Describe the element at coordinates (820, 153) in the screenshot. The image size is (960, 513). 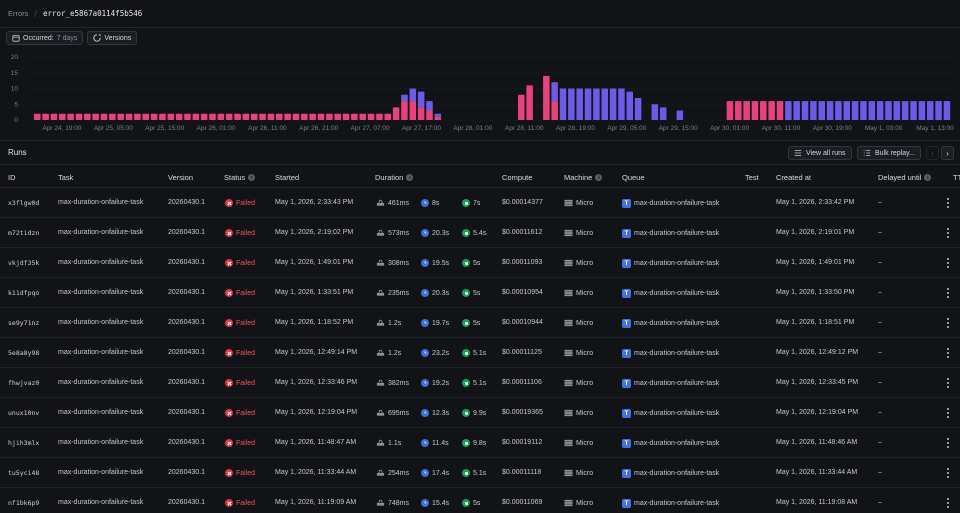
I see `view-all-runs-button: View all runs` at that location.